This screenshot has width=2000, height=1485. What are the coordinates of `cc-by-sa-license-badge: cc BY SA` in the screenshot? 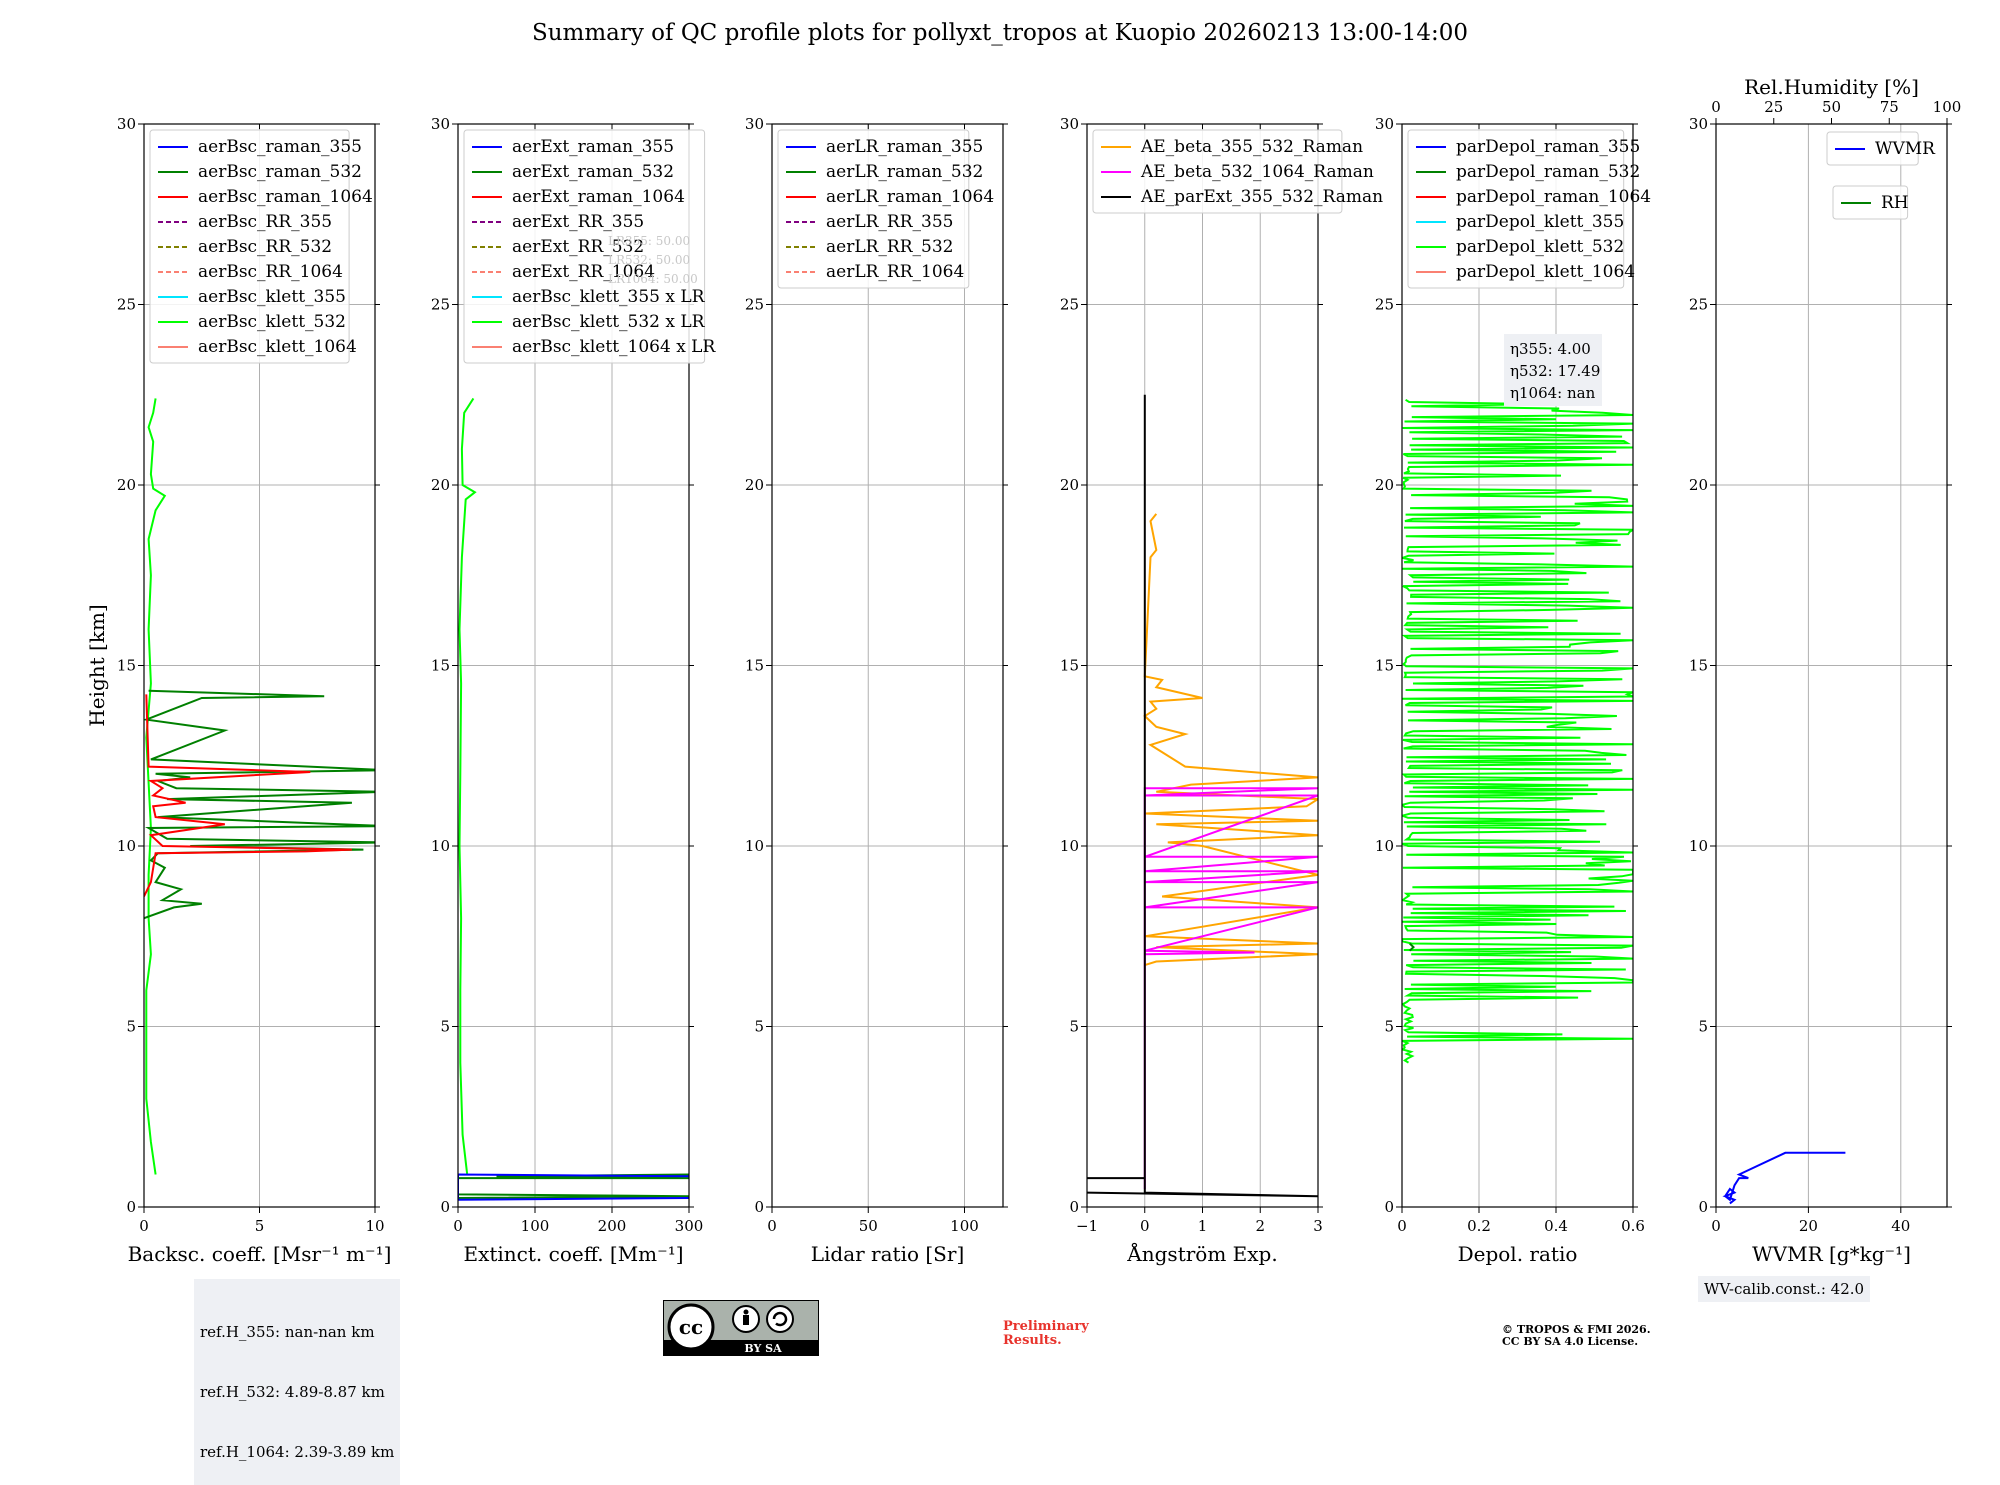 It's located at (741, 1328).